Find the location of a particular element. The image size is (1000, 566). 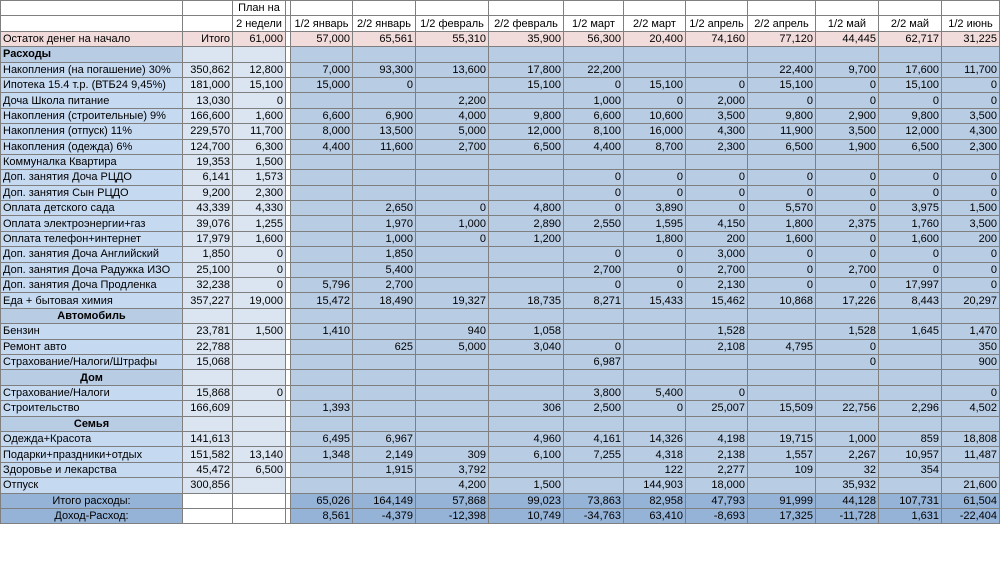

row-plan-cell: 12,800 is located at coordinates (259, 69).